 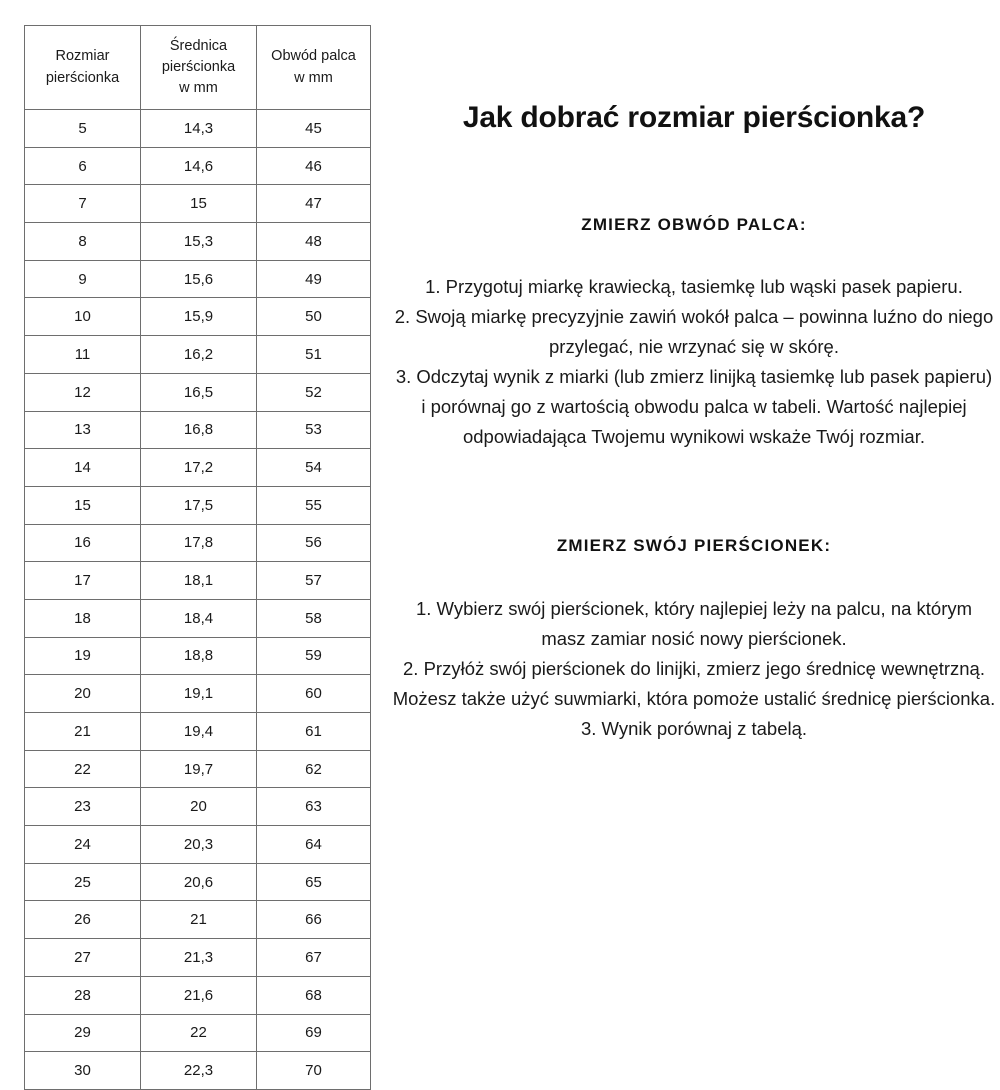 I want to click on table-row: 17 18,1 57, so click(x=197, y=580).